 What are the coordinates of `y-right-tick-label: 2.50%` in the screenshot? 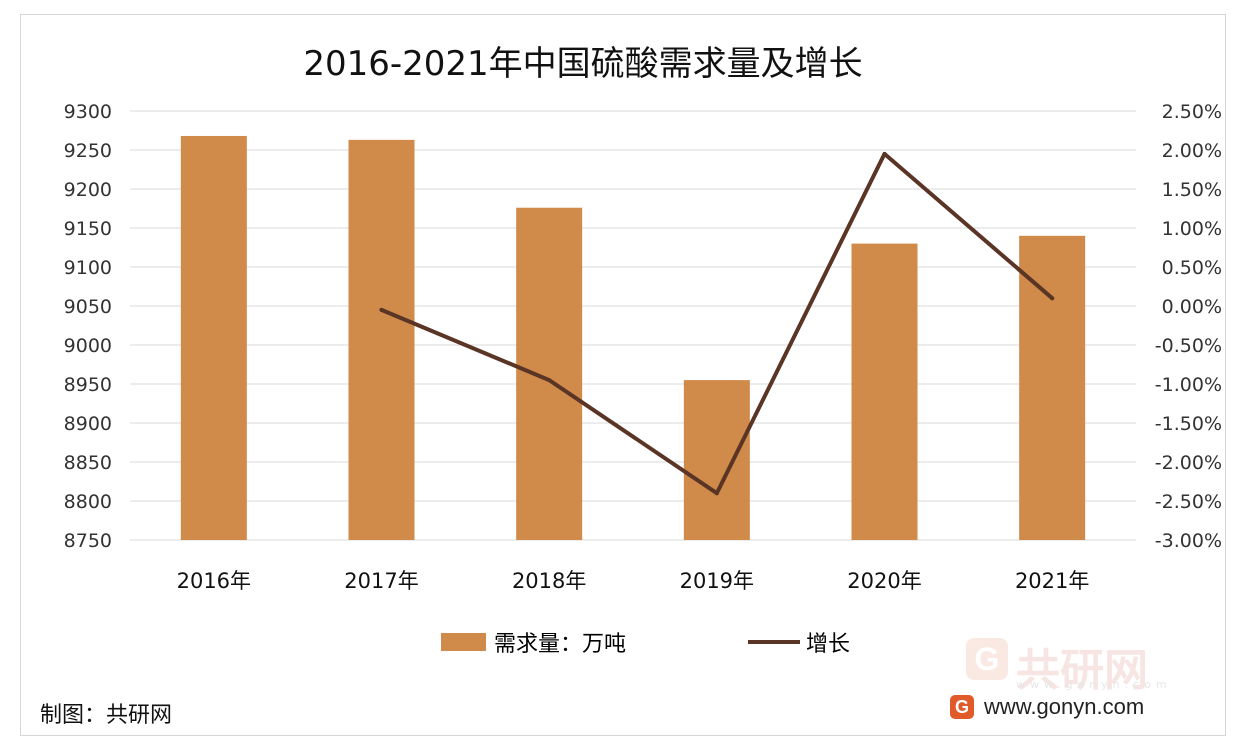 It's located at (1192, 112).